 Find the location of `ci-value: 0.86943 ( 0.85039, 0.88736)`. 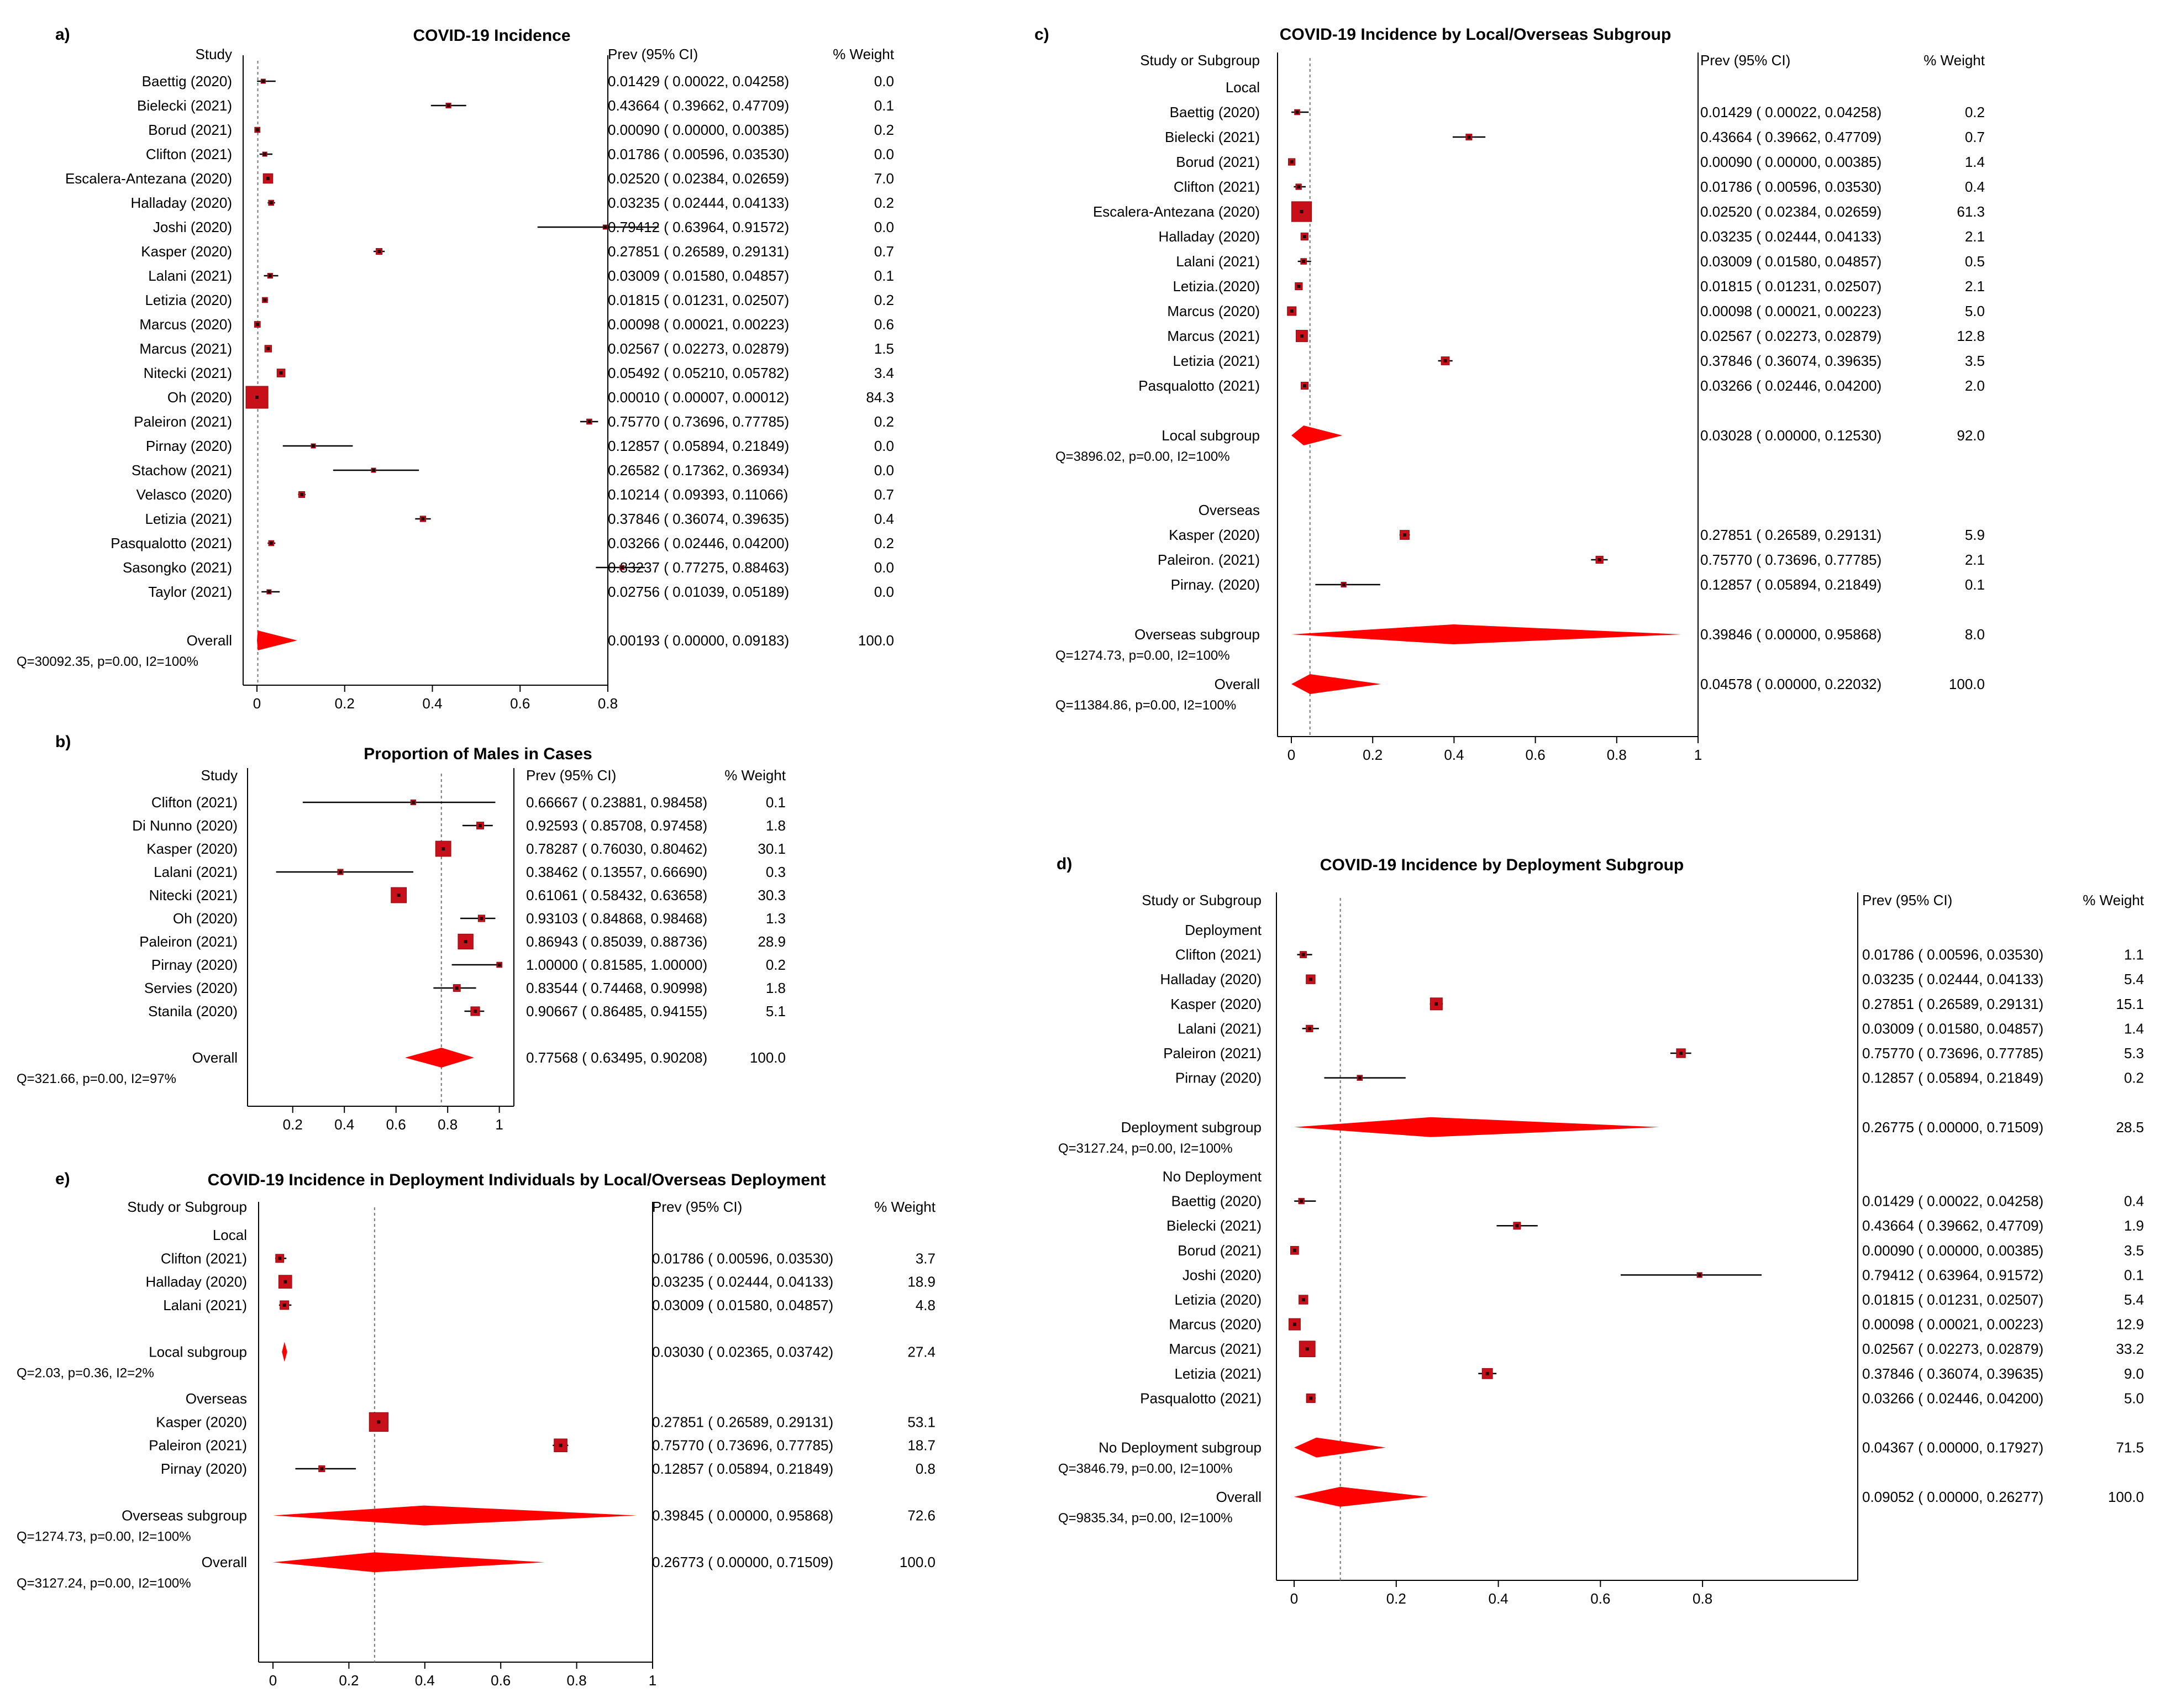

ci-value: 0.86943 ( 0.85039, 0.88736) is located at coordinates (616, 942).